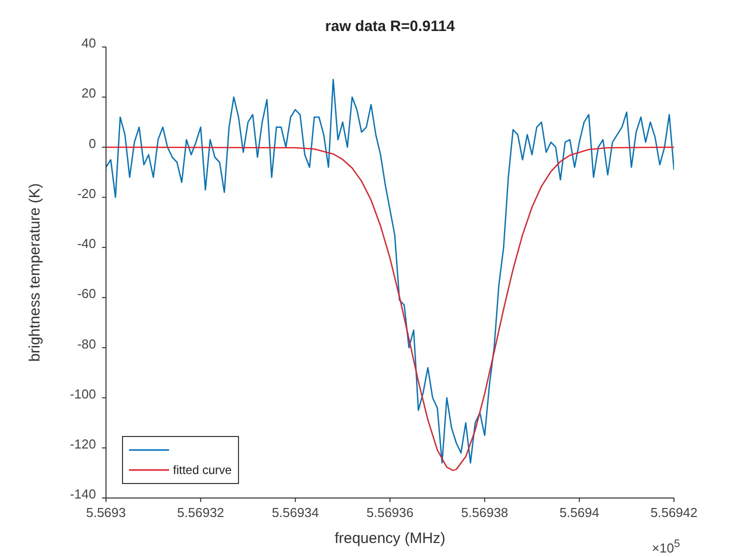 This screenshot has height=557, width=736. Describe the element at coordinates (180, 460) in the screenshot. I see `legend-box: fitted curve` at that location.